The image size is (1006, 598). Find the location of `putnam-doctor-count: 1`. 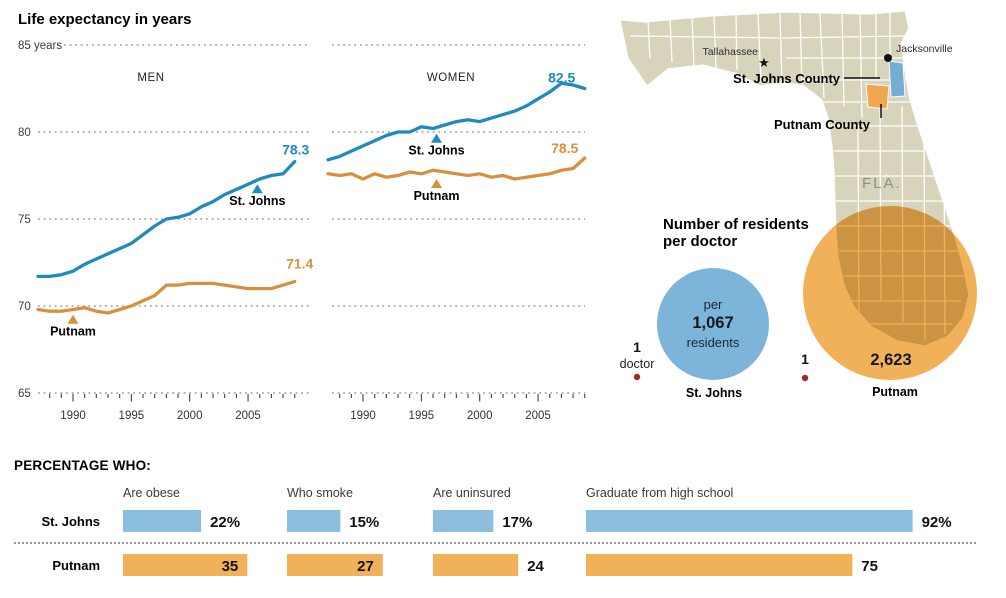

putnam-doctor-count: 1 is located at coordinates (805, 359).